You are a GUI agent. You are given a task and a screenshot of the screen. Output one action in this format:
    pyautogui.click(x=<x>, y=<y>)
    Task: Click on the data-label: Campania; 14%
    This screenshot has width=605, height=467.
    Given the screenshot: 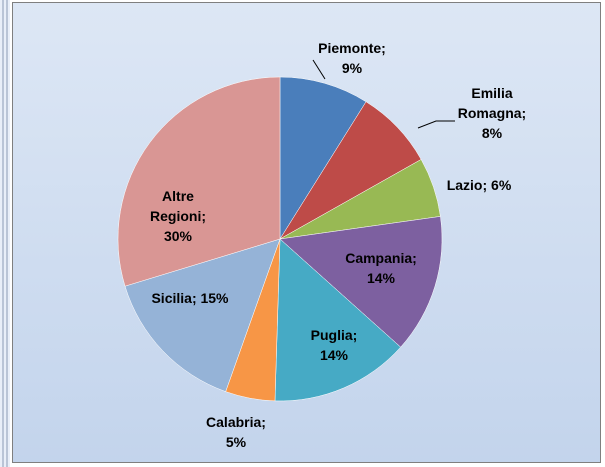 What is the action you would take?
    pyautogui.click(x=381, y=268)
    